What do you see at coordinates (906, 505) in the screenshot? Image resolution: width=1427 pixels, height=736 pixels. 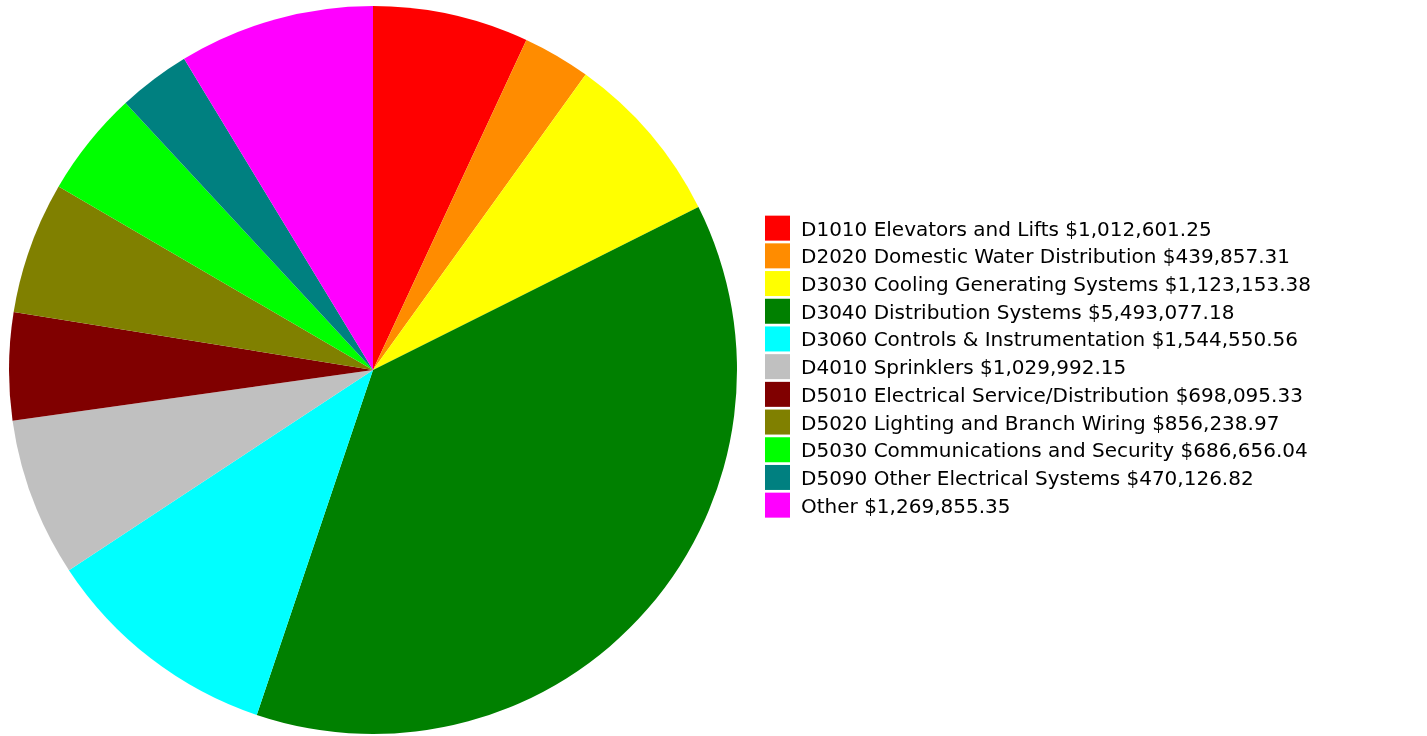 I see `legend-label: Other $1,269,855.35` at bounding box center [906, 505].